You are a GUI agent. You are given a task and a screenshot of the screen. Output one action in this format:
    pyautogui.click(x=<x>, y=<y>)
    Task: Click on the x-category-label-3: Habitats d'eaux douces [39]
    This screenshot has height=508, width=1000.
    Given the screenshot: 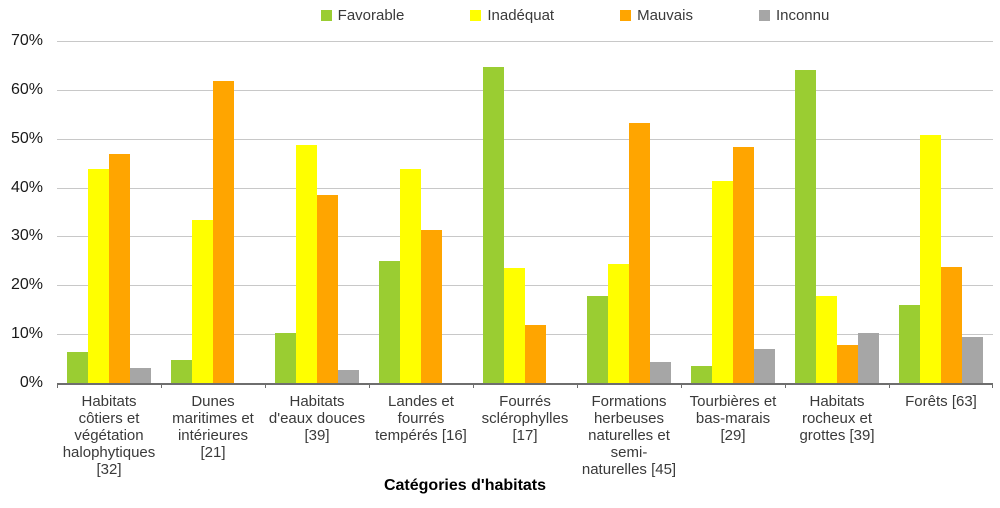 What is the action you would take?
    pyautogui.click(x=317, y=418)
    